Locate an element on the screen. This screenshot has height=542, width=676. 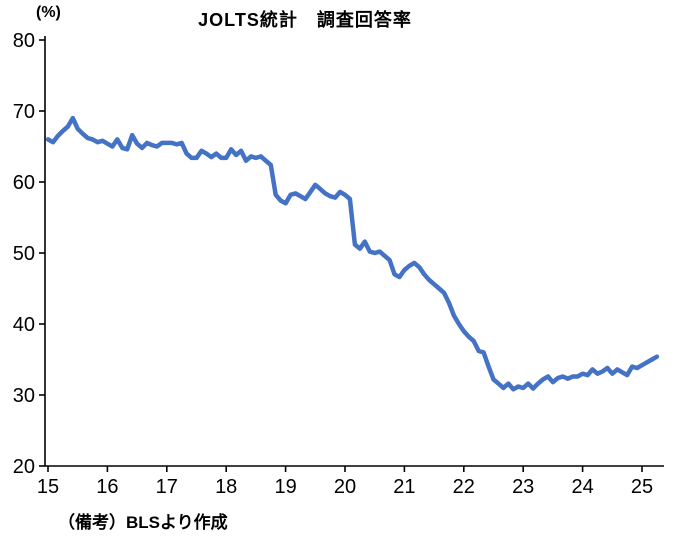
x-tick-label: 17 is located at coordinates (167, 487).